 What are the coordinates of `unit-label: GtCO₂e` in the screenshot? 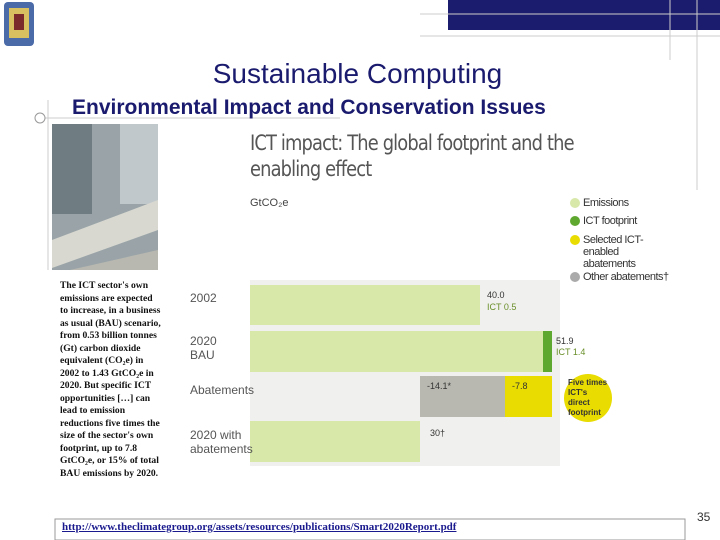 It's located at (269, 203).